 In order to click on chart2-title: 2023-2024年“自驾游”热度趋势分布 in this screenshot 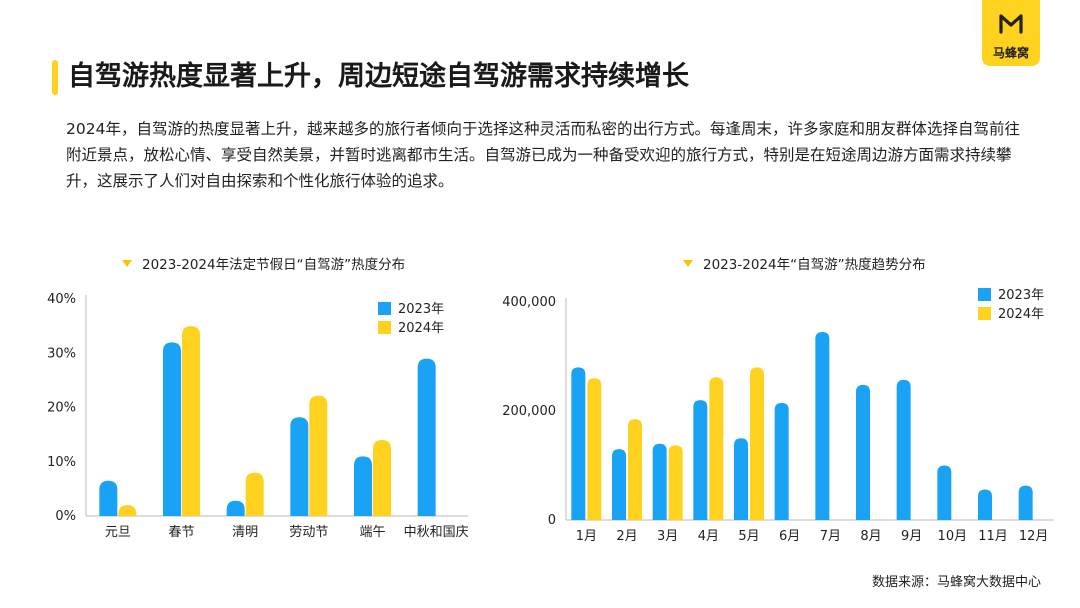, I will do `click(814, 265)`.